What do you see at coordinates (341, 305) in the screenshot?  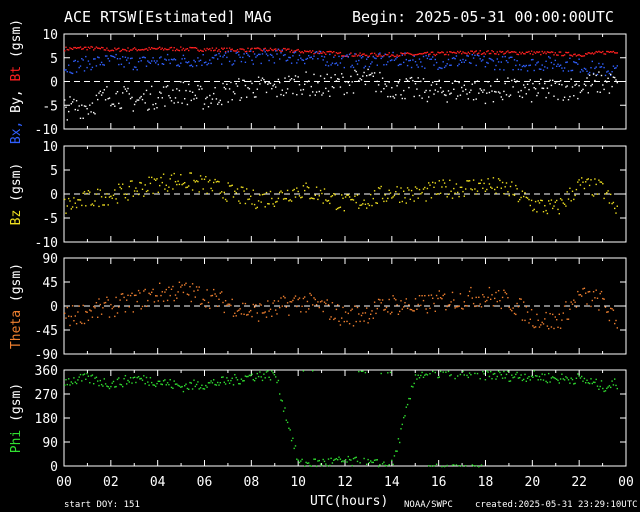 I see `series-theta` at bounding box center [341, 305].